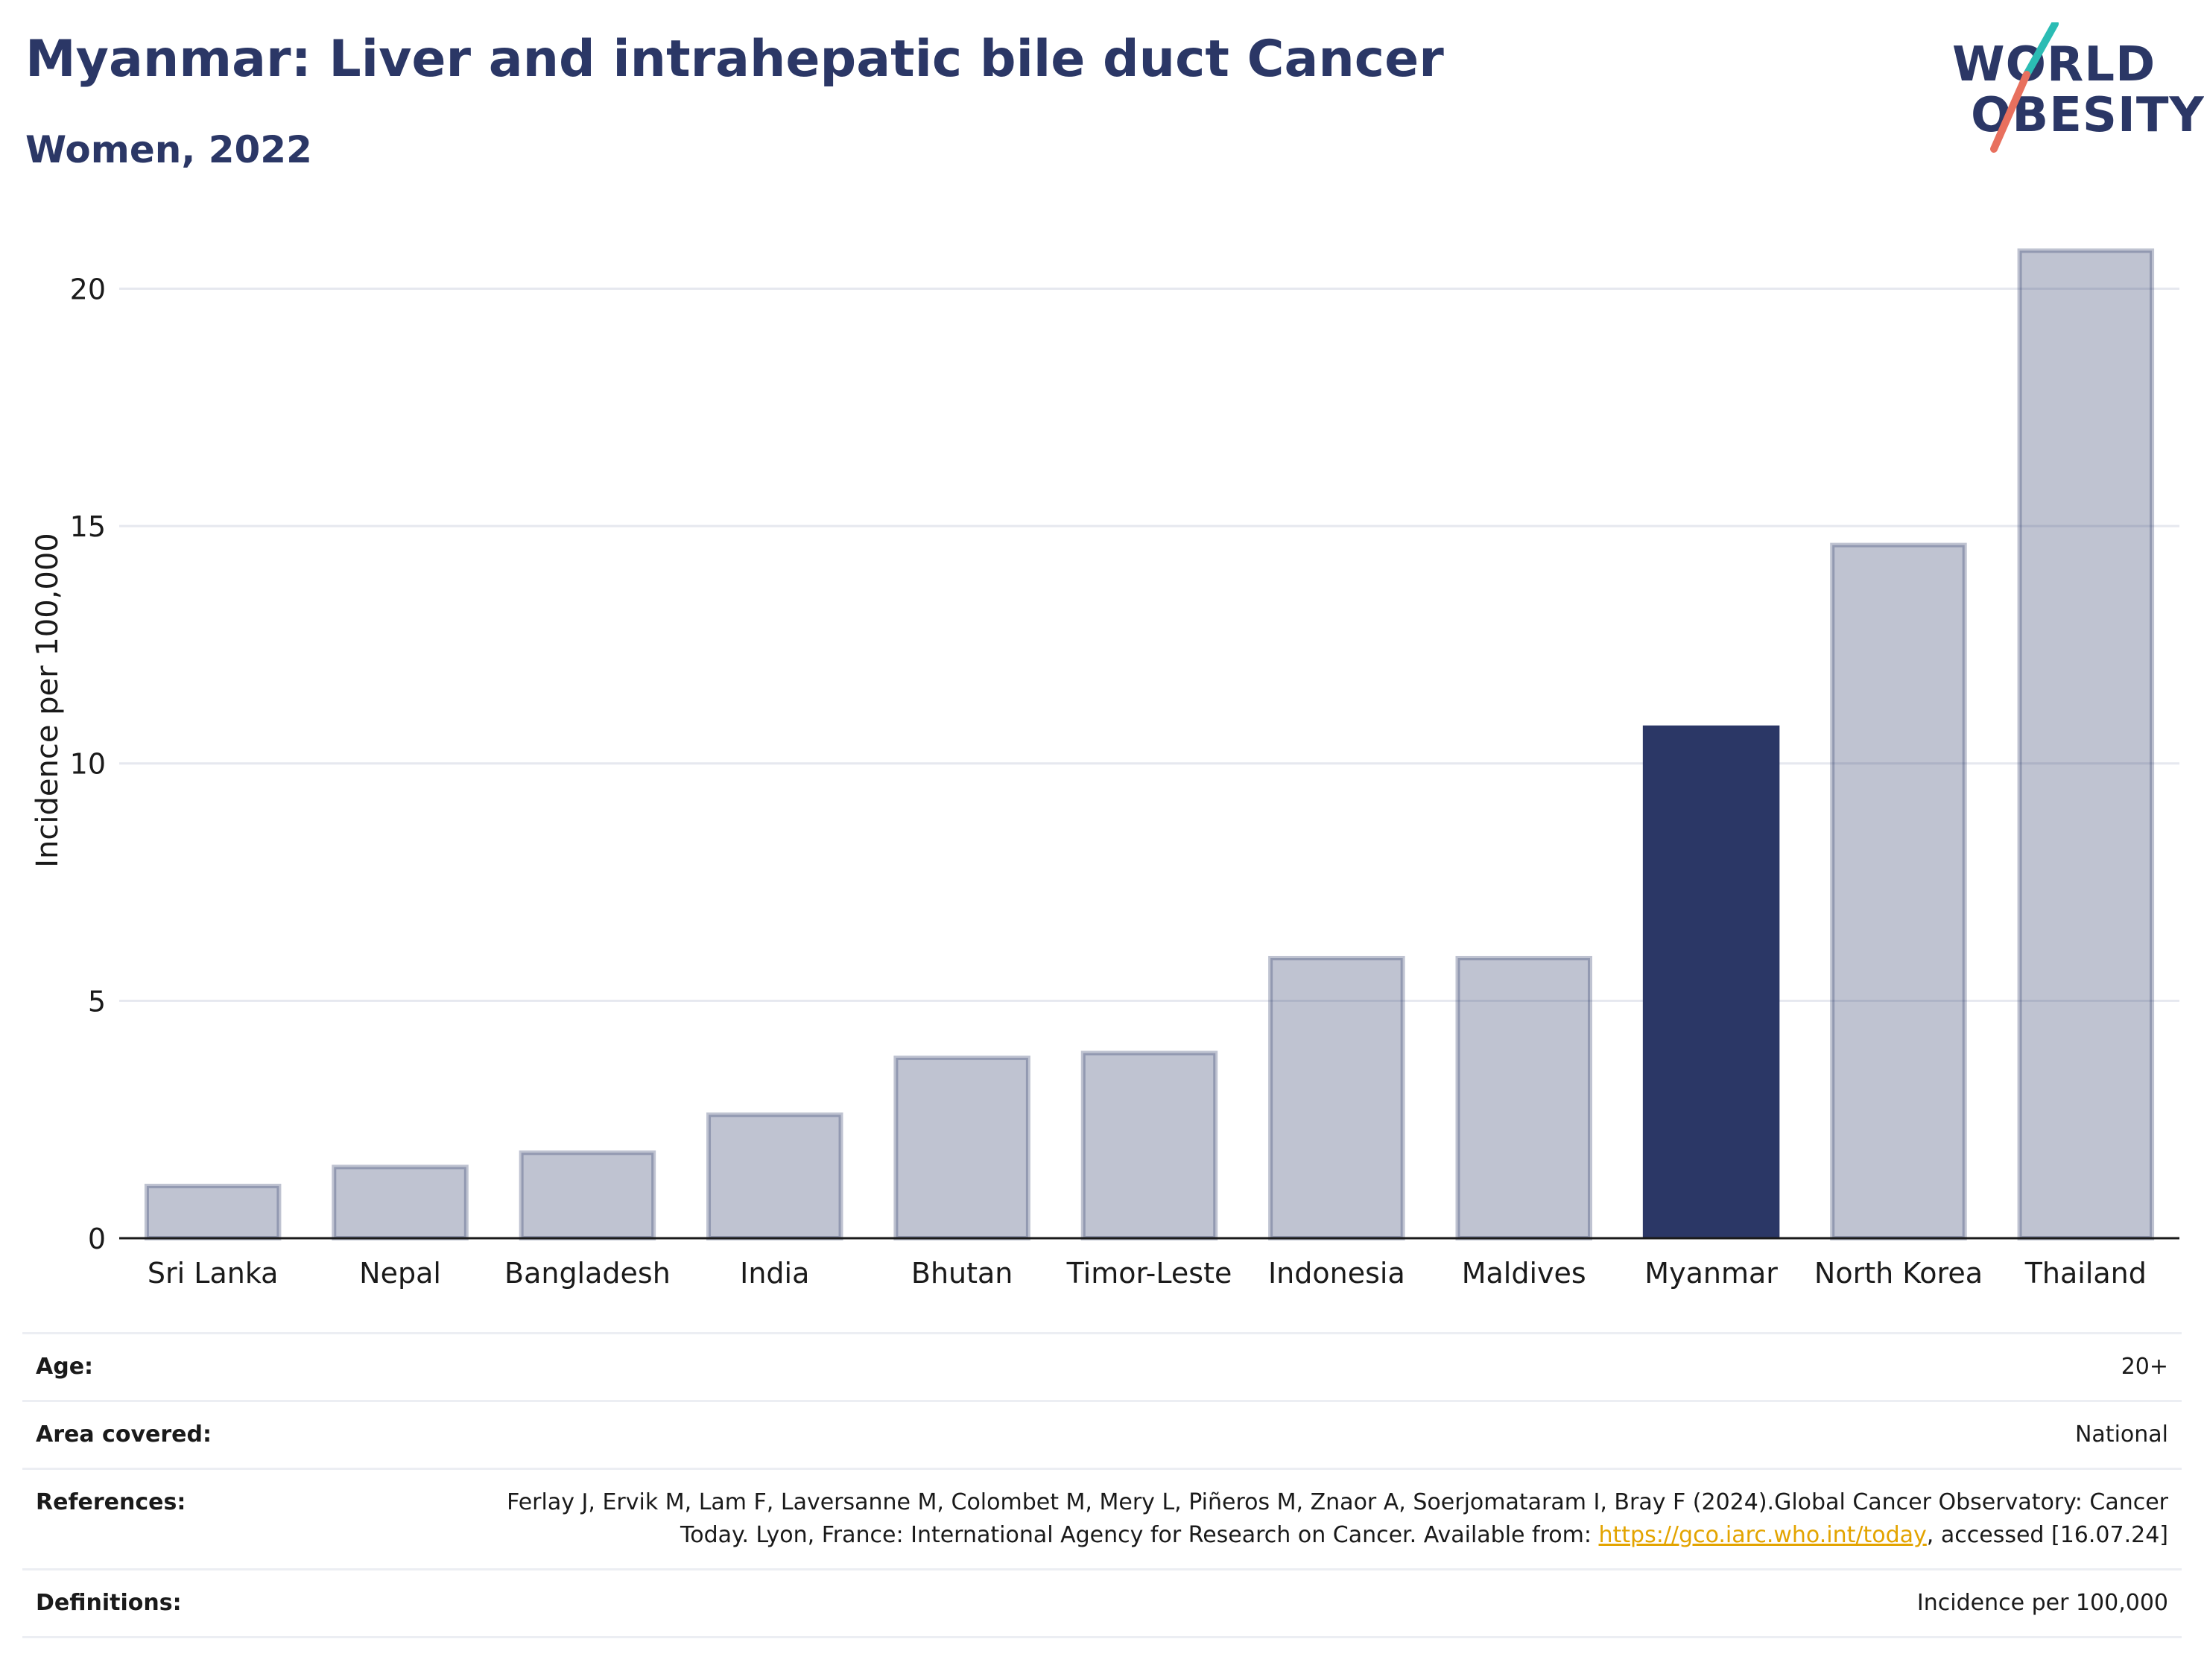 This screenshot has width=2204, height=1680. What do you see at coordinates (97, 1239) in the screenshot?
I see `y-tick-label: 0` at bounding box center [97, 1239].